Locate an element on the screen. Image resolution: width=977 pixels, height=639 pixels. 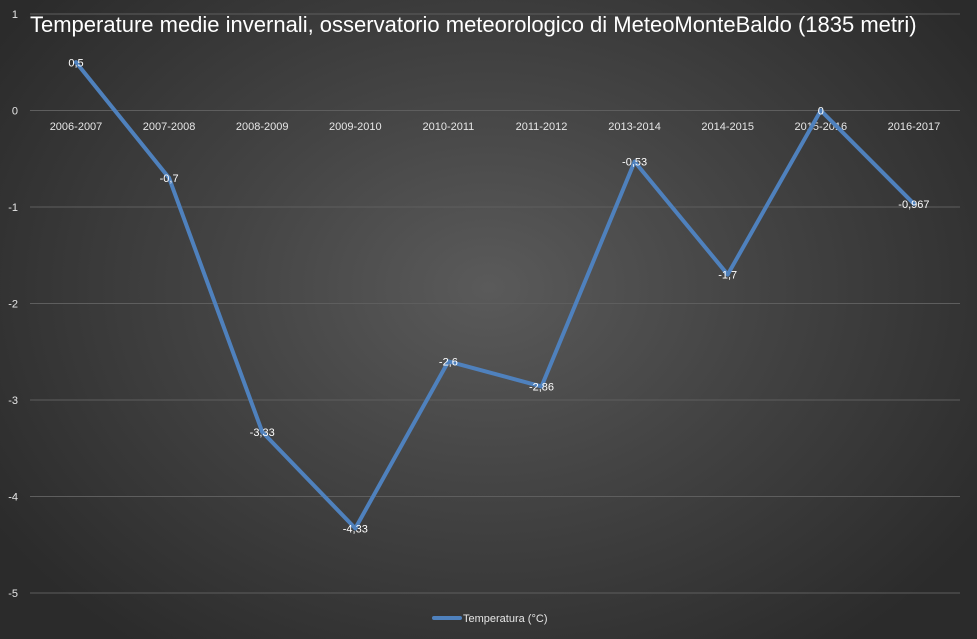
x-tick-label: 2014-2015 is located at coordinates (727, 127).